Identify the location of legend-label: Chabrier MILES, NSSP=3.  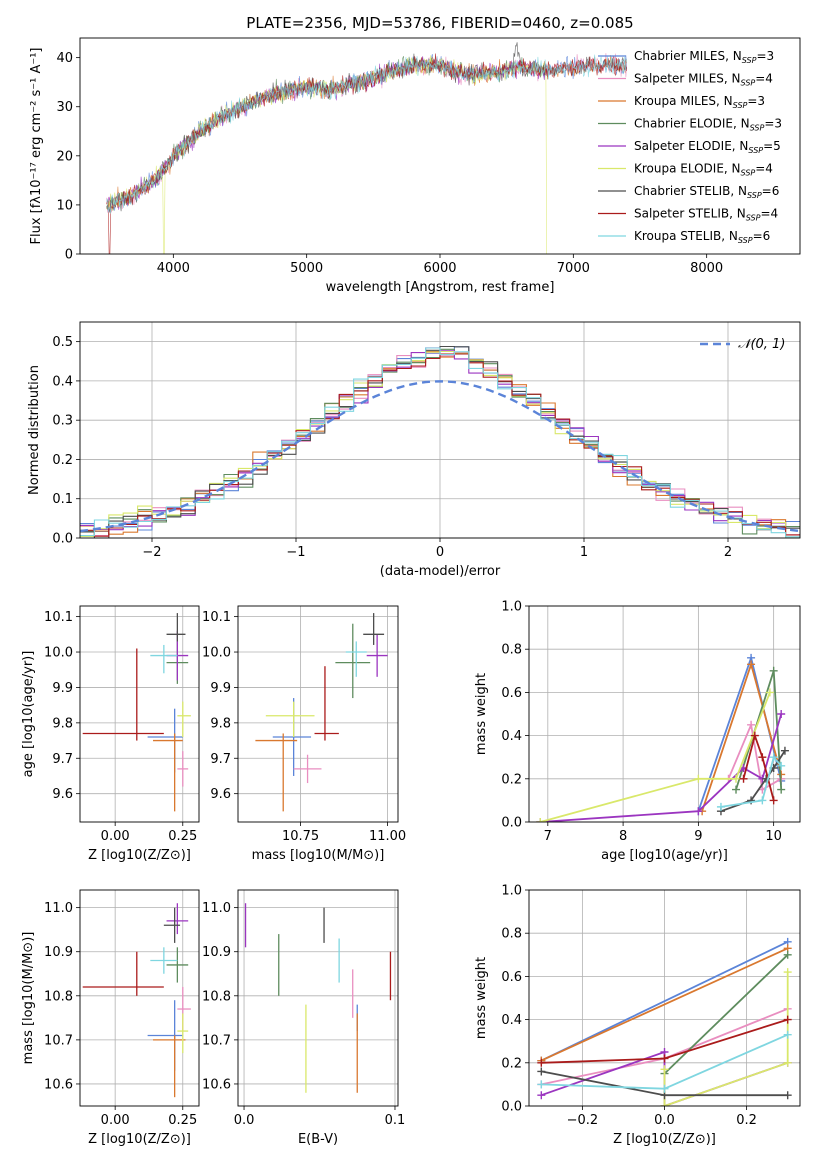
(704, 57).